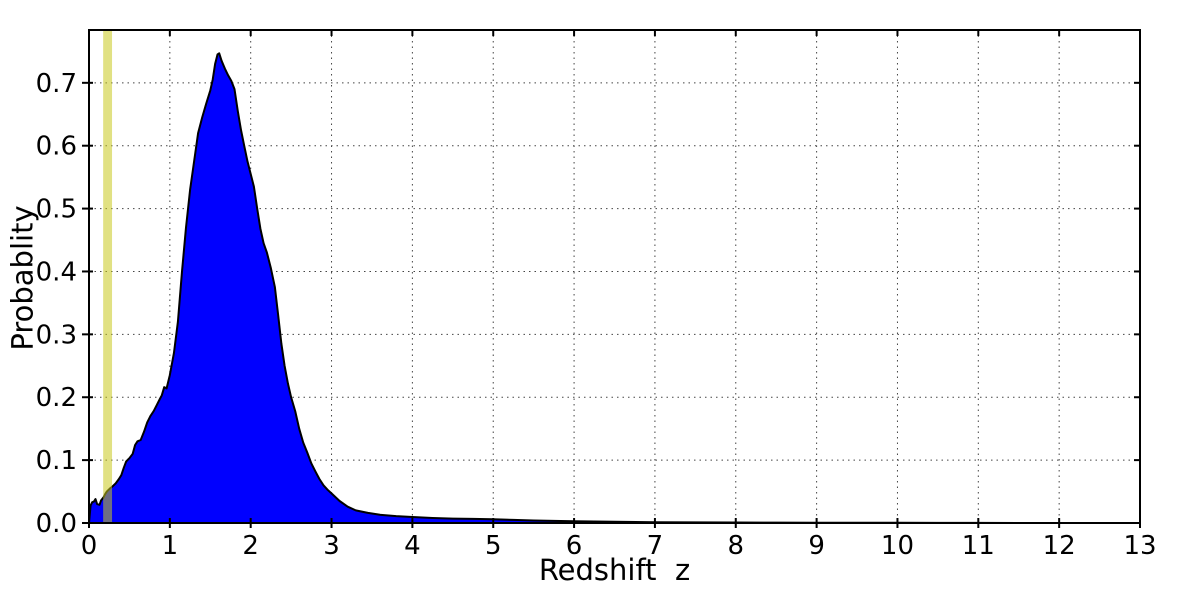 The height and width of the screenshot is (600, 1200). What do you see at coordinates (614, 570) in the screenshot?
I see `x-axis-label: Redshift z` at bounding box center [614, 570].